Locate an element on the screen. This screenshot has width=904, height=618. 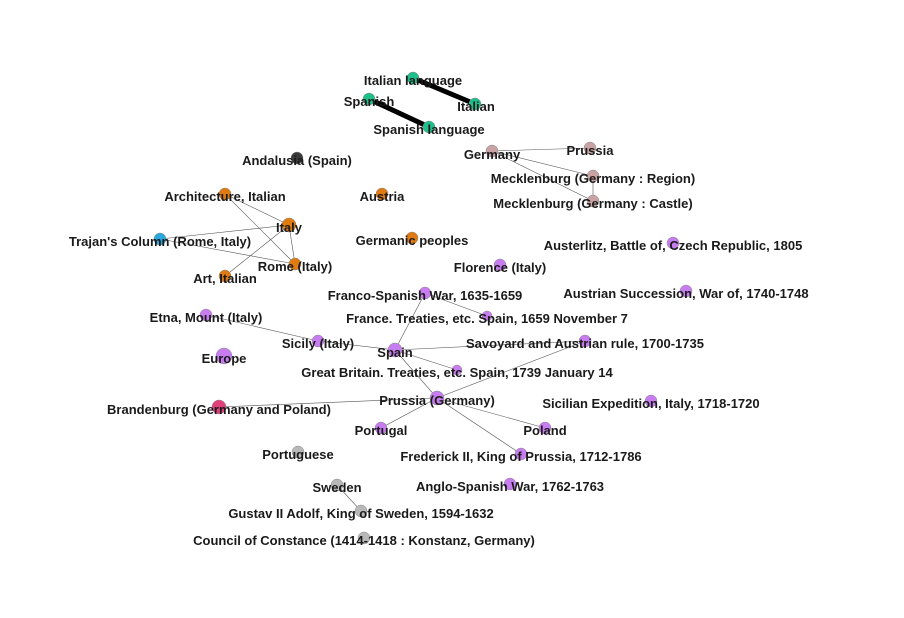
node-label-europe: Europe is located at coordinates (224, 358).